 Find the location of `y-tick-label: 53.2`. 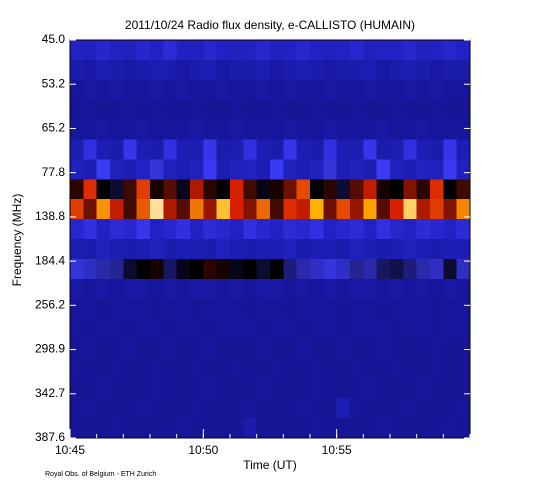

y-tick-label: 53.2 is located at coordinates (54, 83).